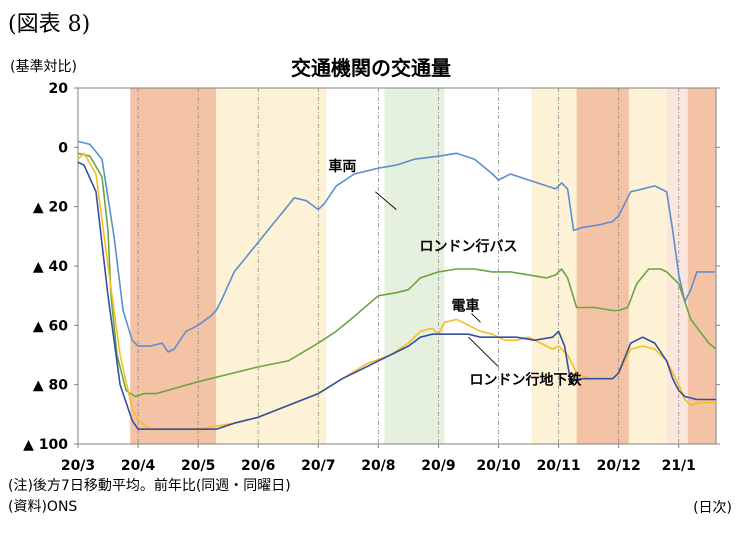 This screenshot has width=742, height=549. What do you see at coordinates (712, 508) in the screenshot?
I see `x-unit-label: (日次)` at bounding box center [712, 508].